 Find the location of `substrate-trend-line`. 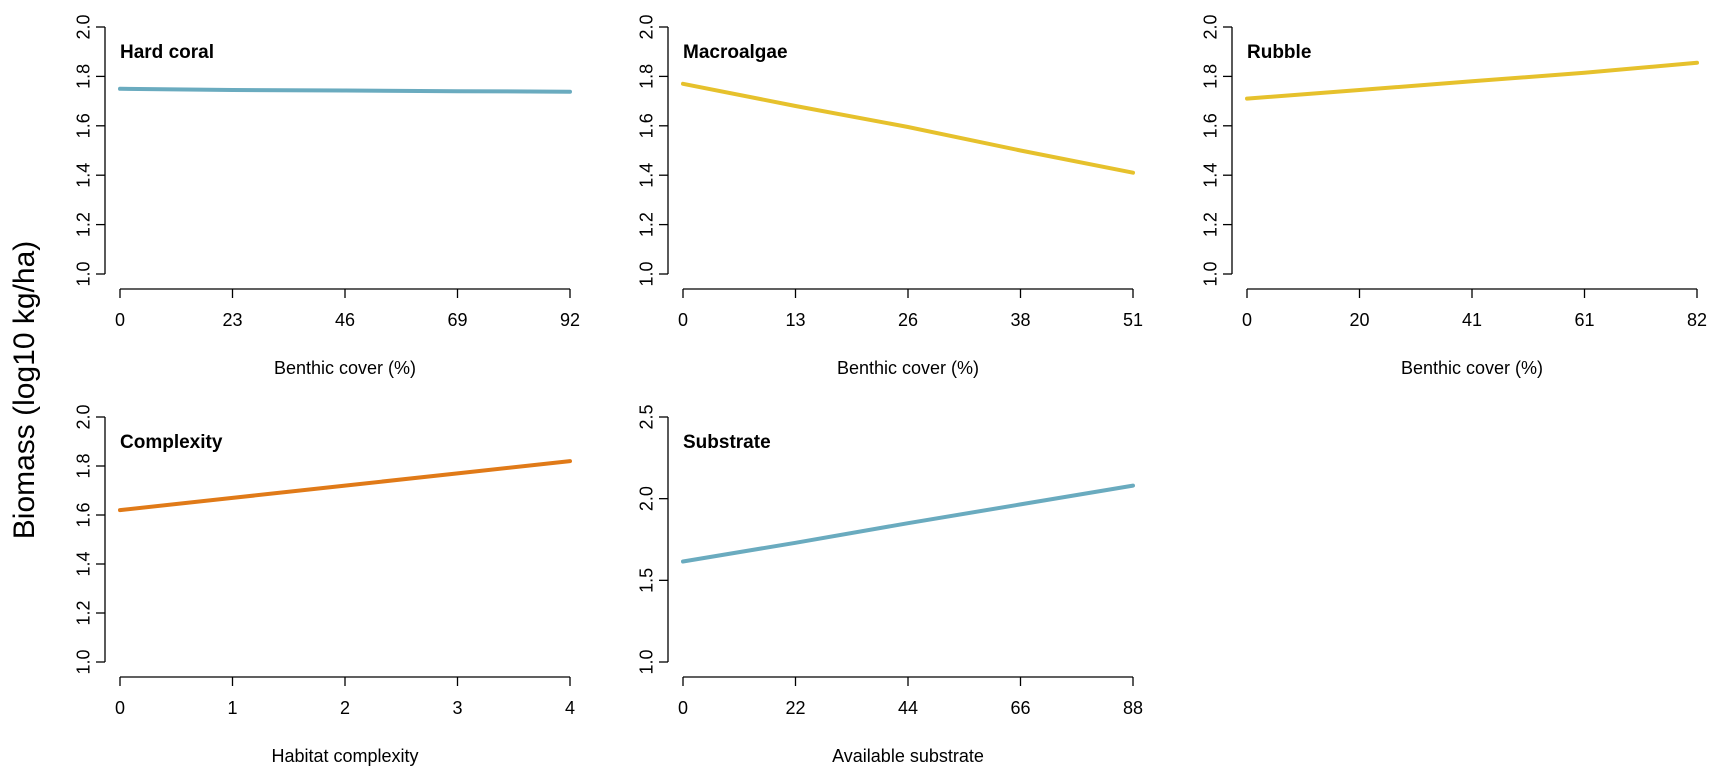

substrate-trend-line is located at coordinates (908, 523).